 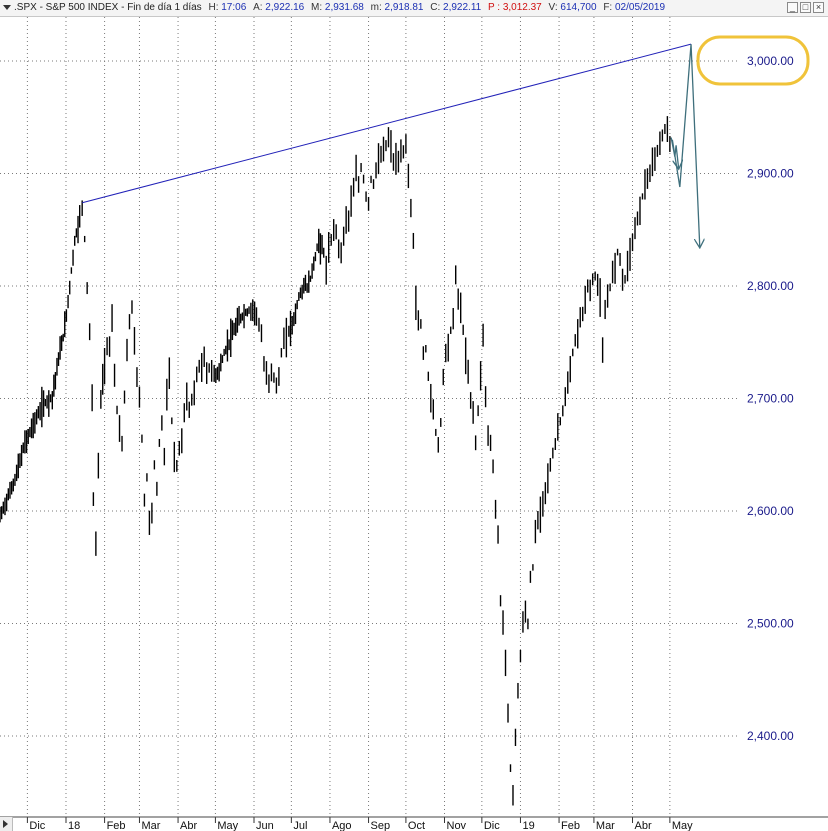 What do you see at coordinates (674, 152) in the screenshot?
I see `forecast-zigzag` at bounding box center [674, 152].